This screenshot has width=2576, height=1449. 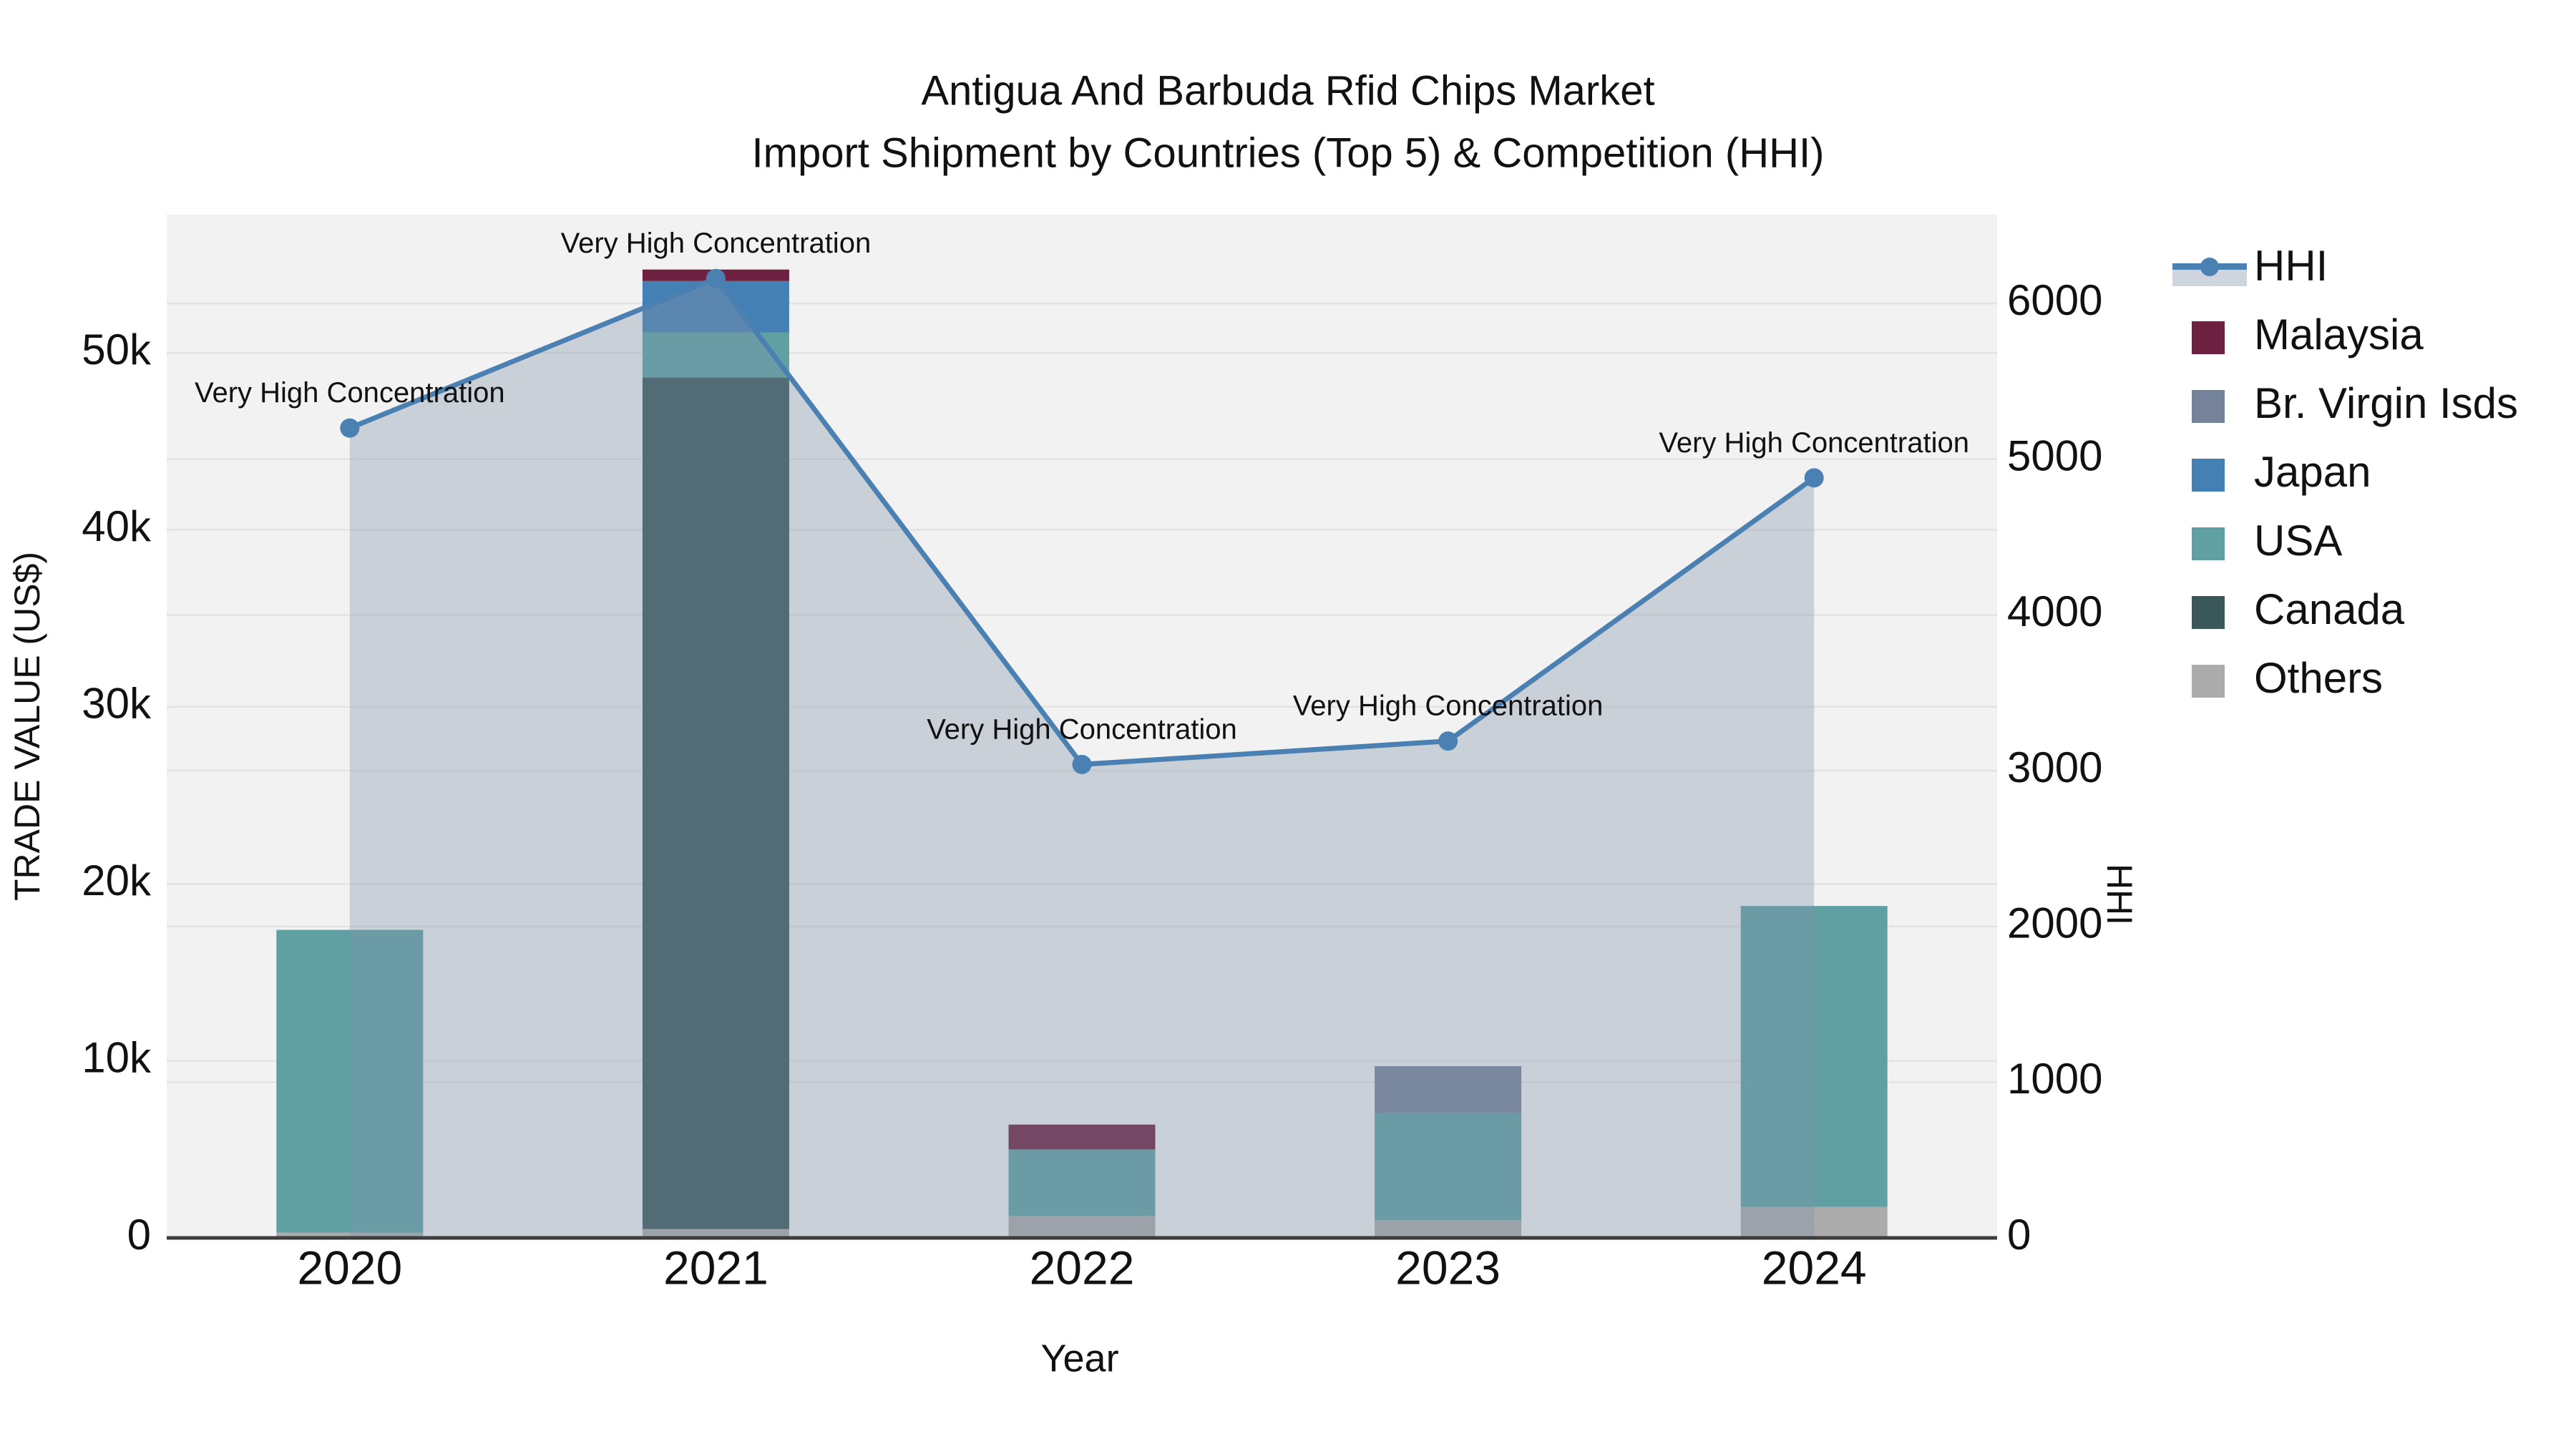 What do you see at coordinates (2209, 267) in the screenshot?
I see `legend-hhi-marker-sample` at bounding box center [2209, 267].